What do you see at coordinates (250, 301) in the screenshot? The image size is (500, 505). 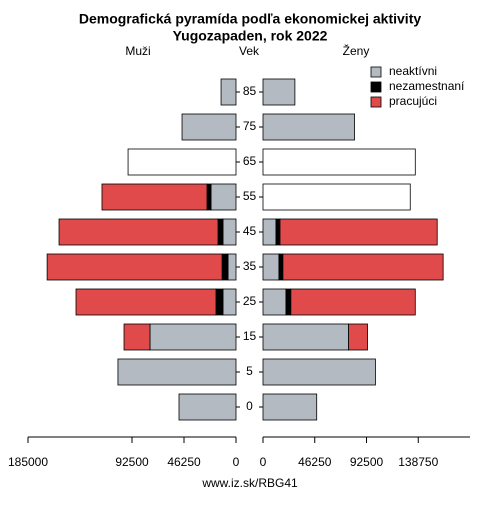 I see `age-label: 25` at bounding box center [250, 301].